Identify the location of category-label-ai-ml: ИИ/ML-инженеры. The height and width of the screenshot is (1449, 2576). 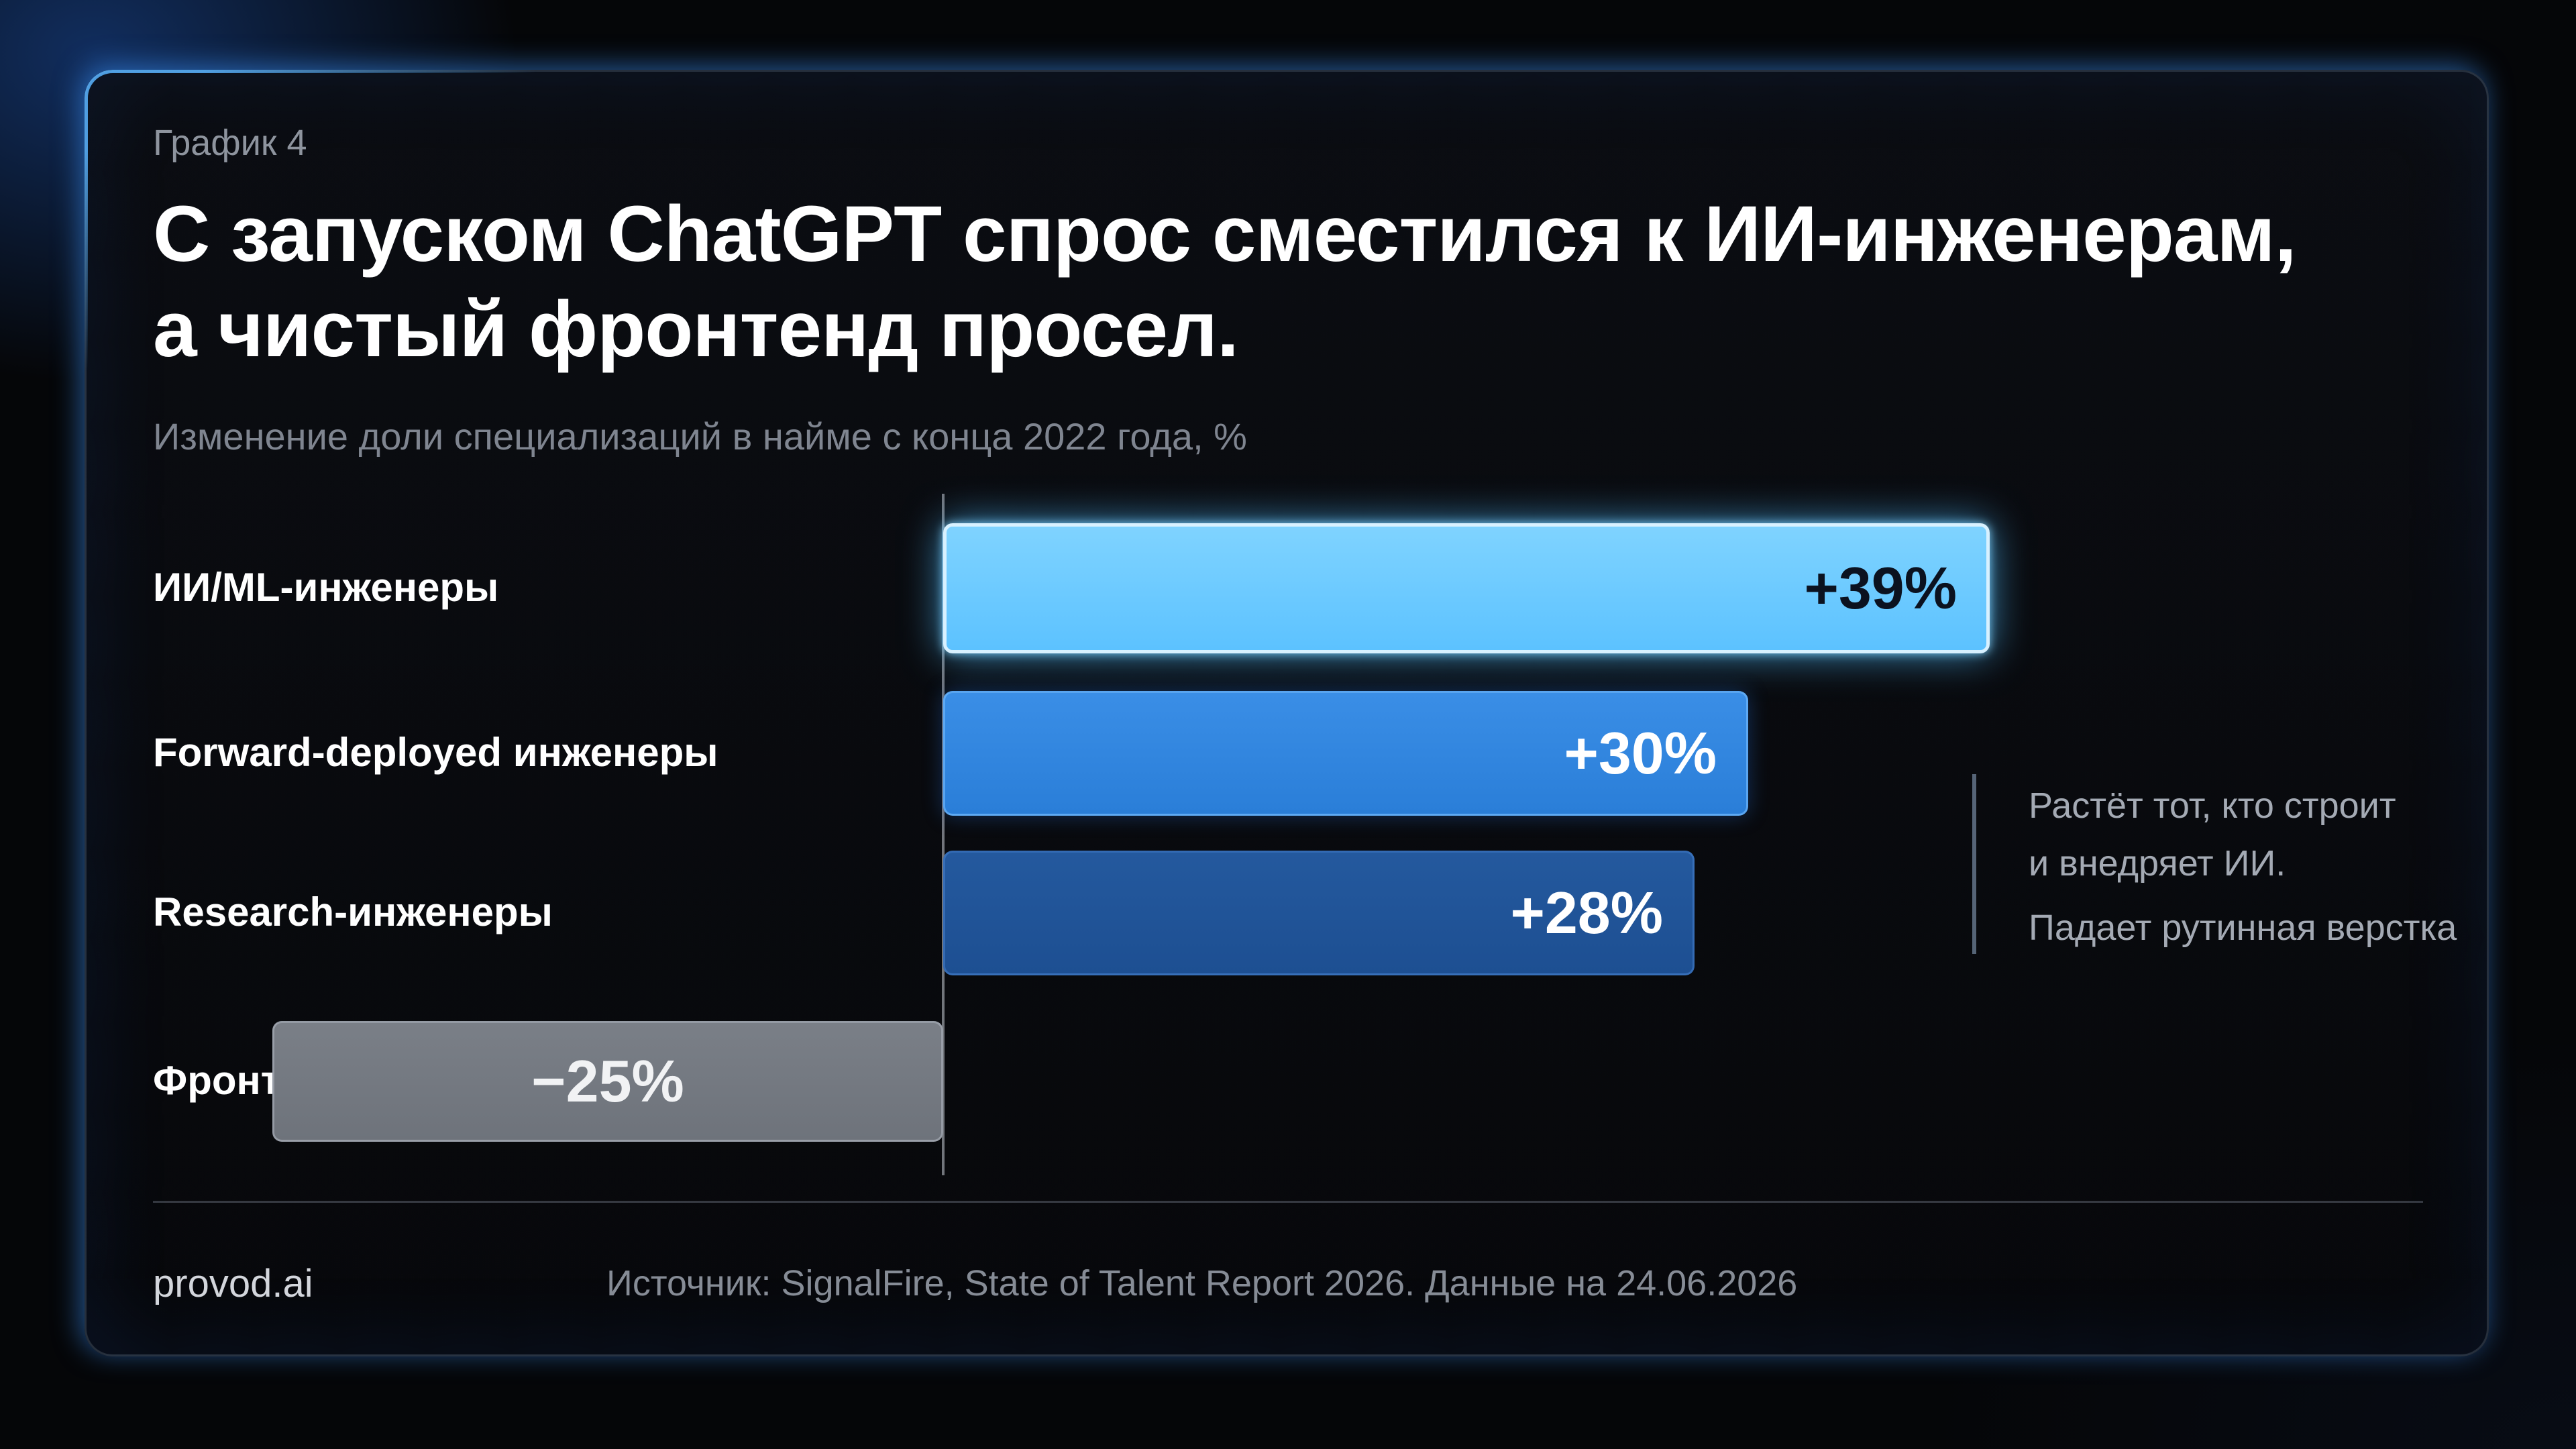
(326, 587).